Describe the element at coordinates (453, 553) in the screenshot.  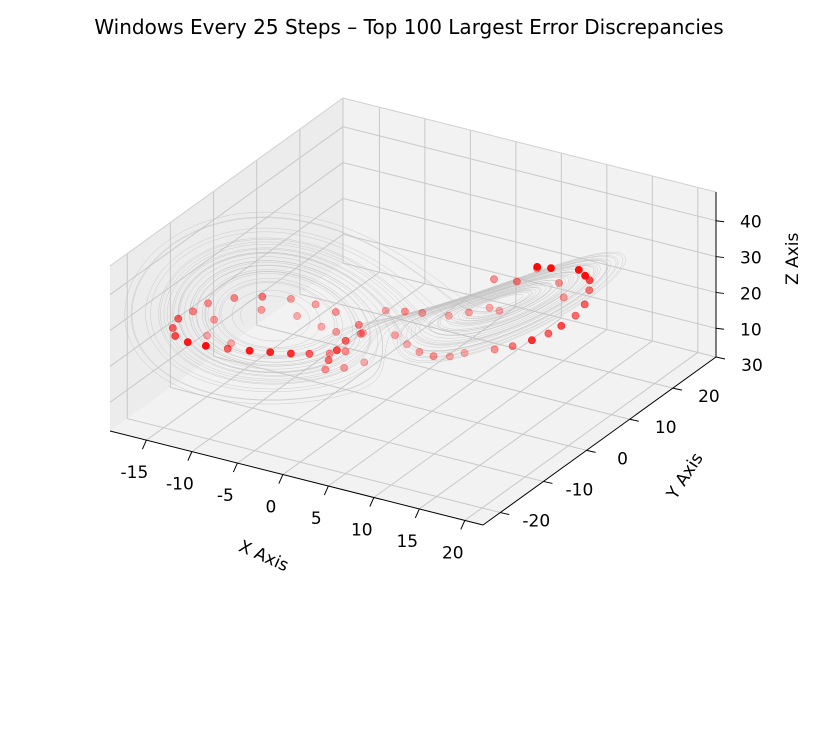
I see `x-tick-label: 20` at that location.